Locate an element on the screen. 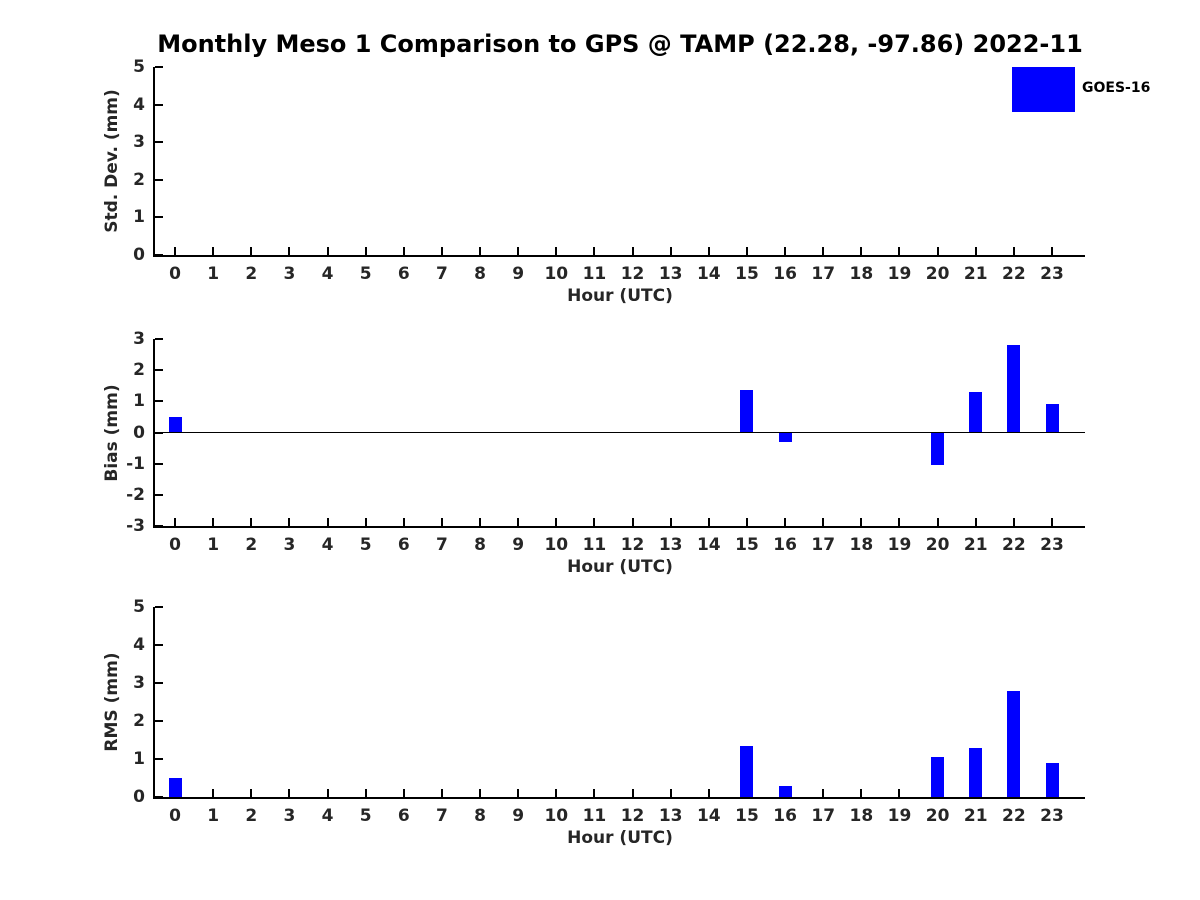 This screenshot has height=900, width=1200. x-tick-label: 7 is located at coordinates (441, 545).